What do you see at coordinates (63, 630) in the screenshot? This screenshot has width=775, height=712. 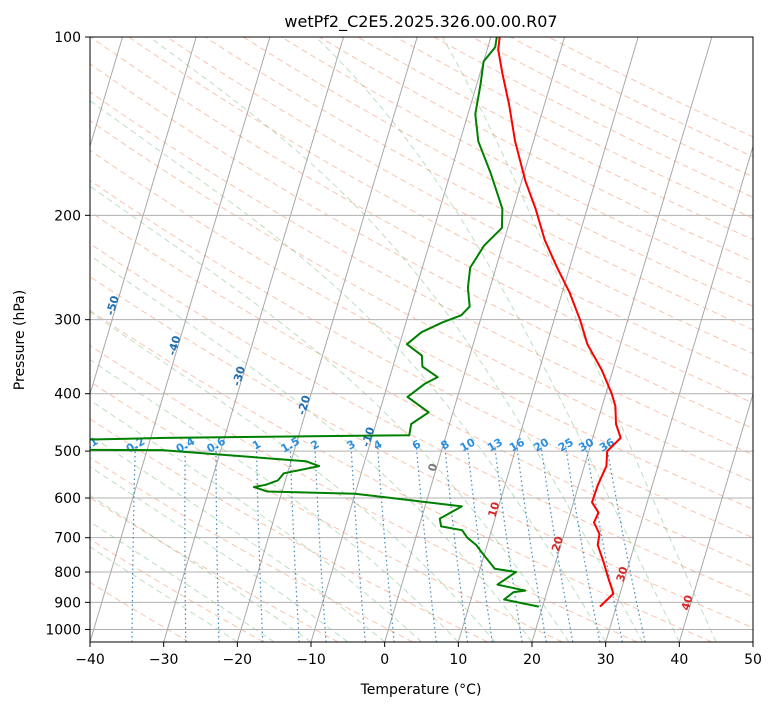 I see `y-tick-label: 1000` at bounding box center [63, 630].